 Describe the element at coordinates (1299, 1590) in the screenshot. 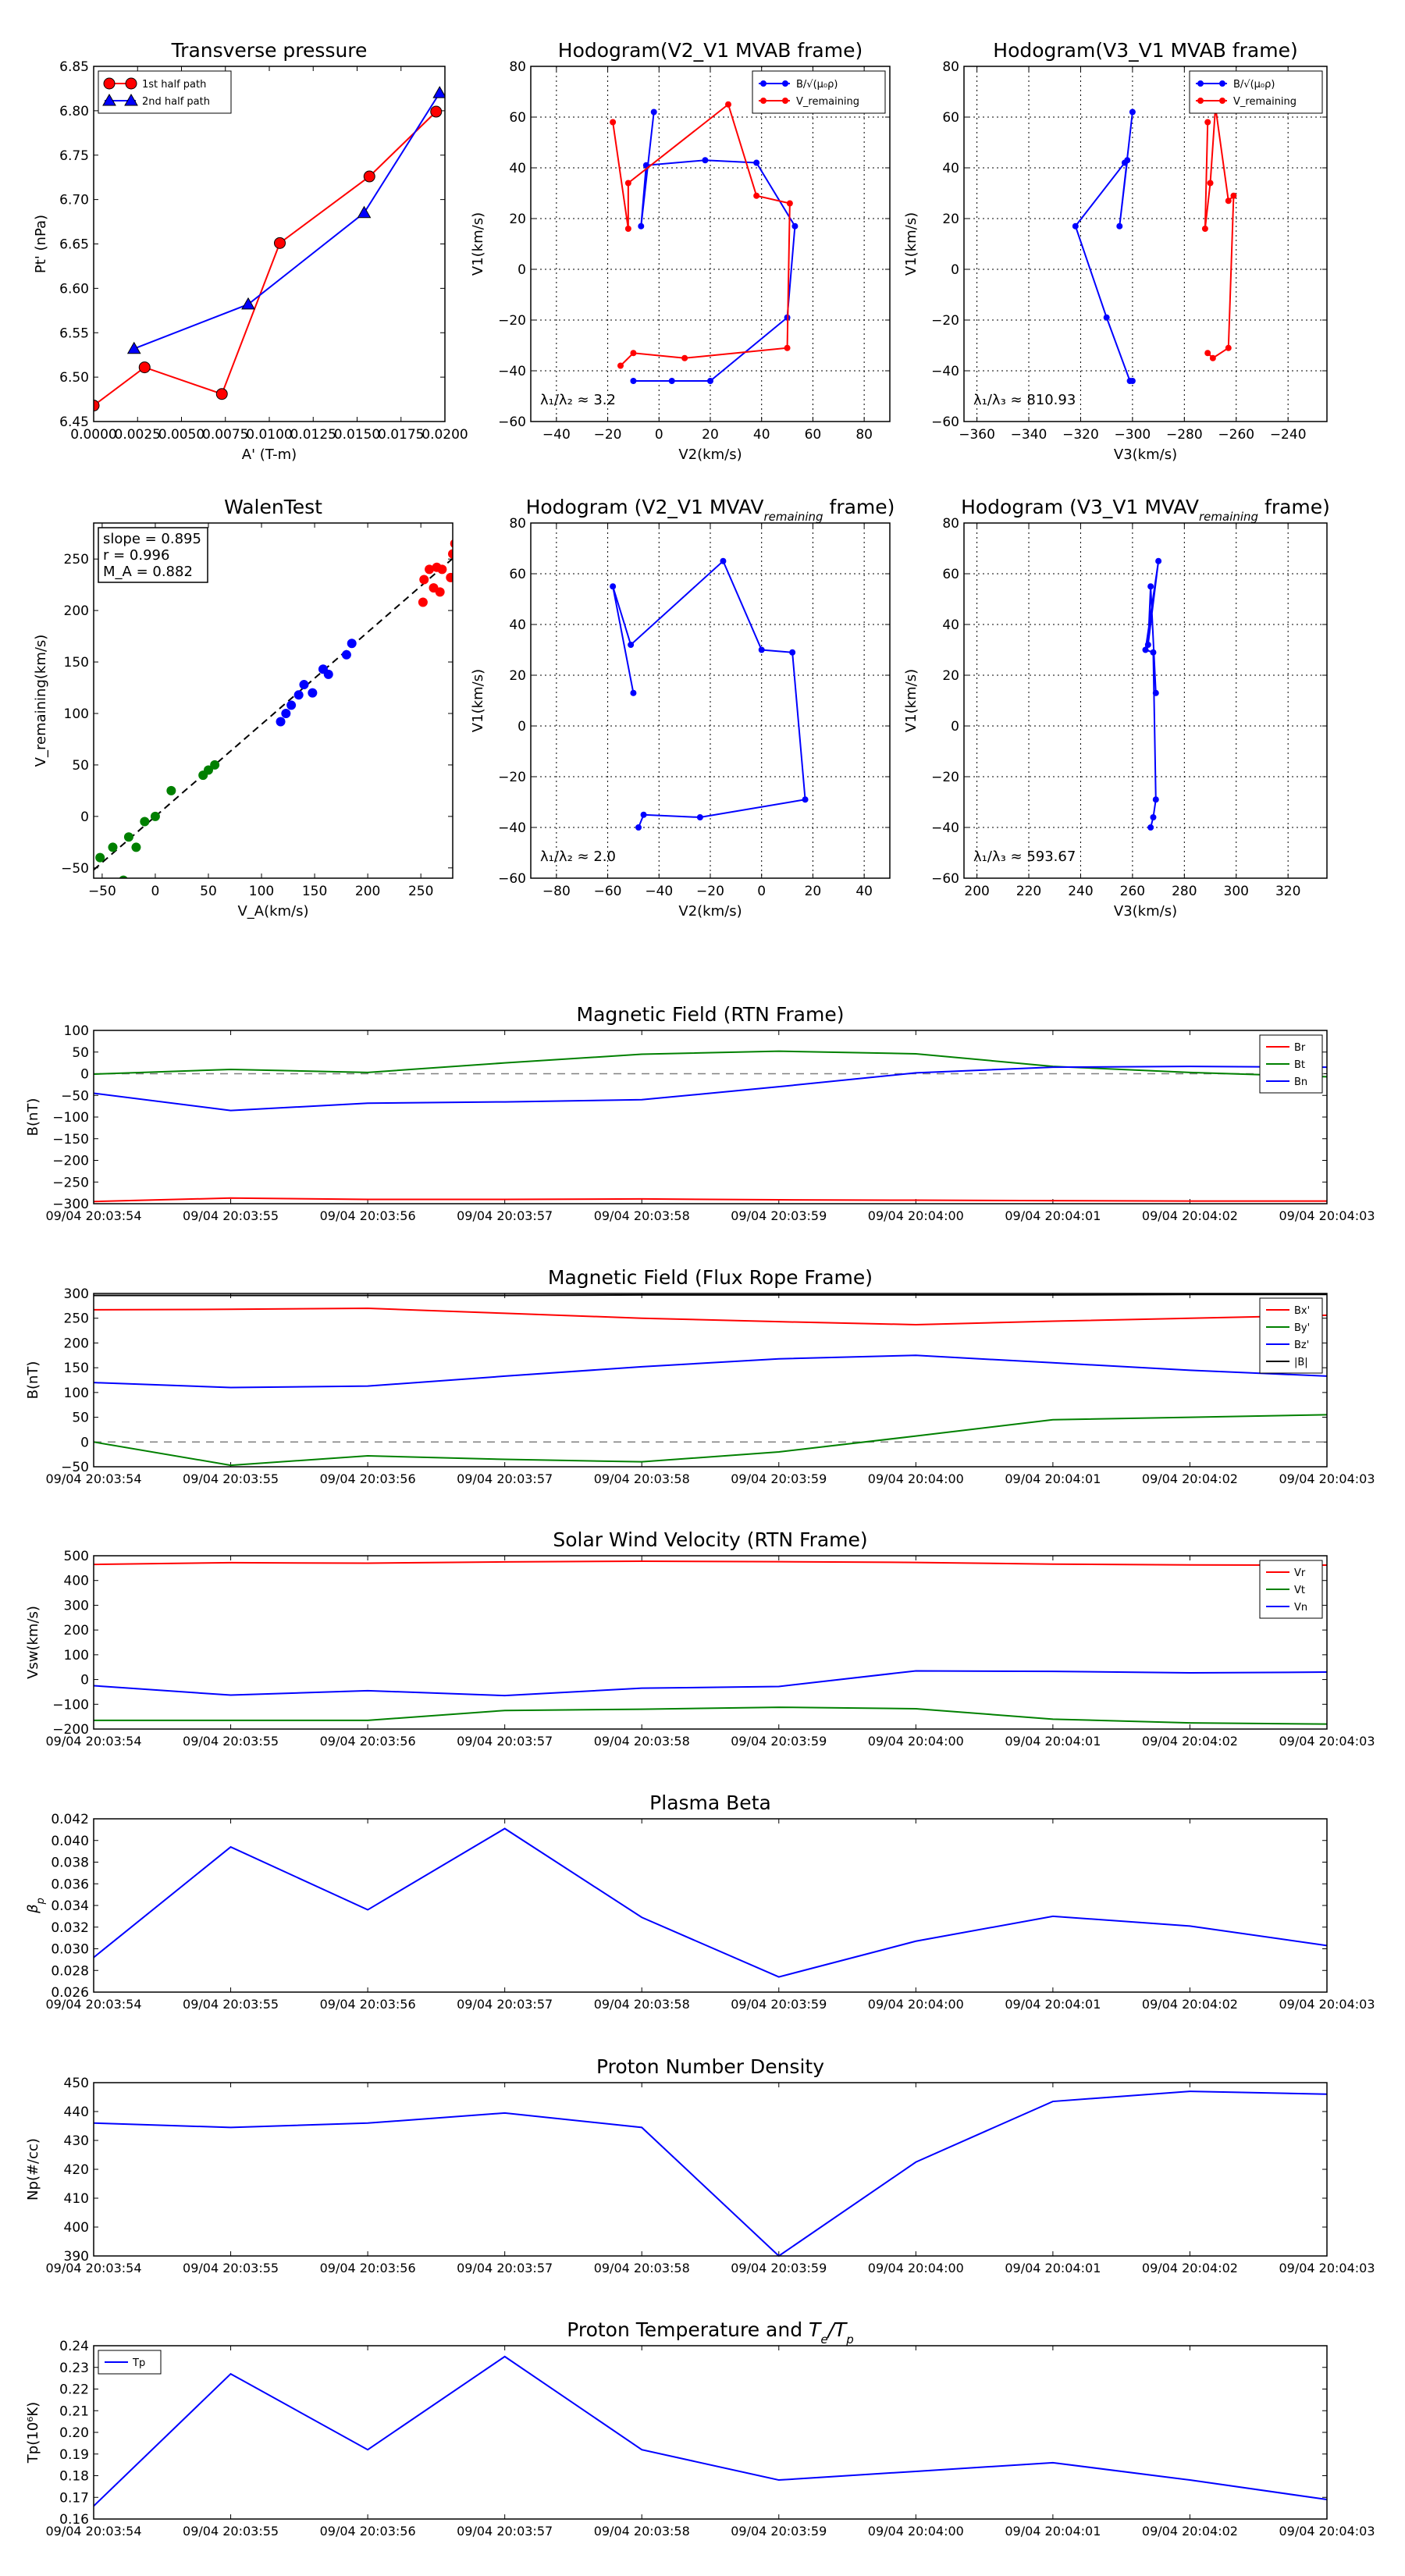

I see `legend-label: Vt` at that location.